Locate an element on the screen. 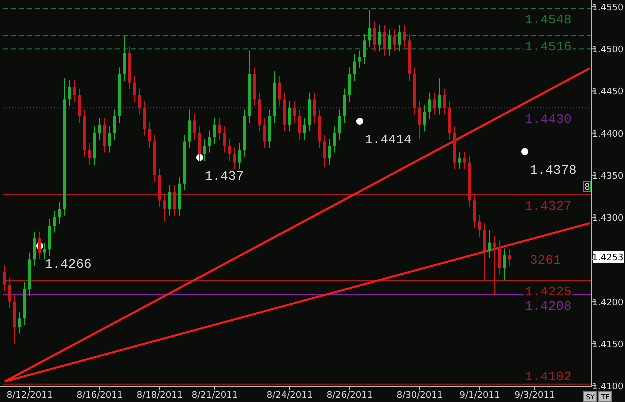 Image resolution: width=625 pixels, height=402 pixels. y-tick-label: 1.4550 is located at coordinates (608, 9).